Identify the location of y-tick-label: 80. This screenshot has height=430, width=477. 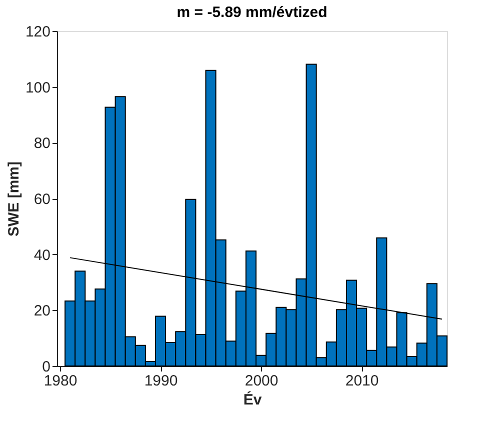
(42, 143).